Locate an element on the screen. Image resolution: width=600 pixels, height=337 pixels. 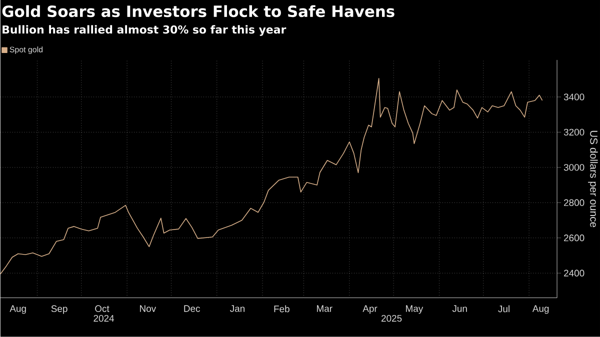
y-tick-label: 3200 is located at coordinates (574, 132).